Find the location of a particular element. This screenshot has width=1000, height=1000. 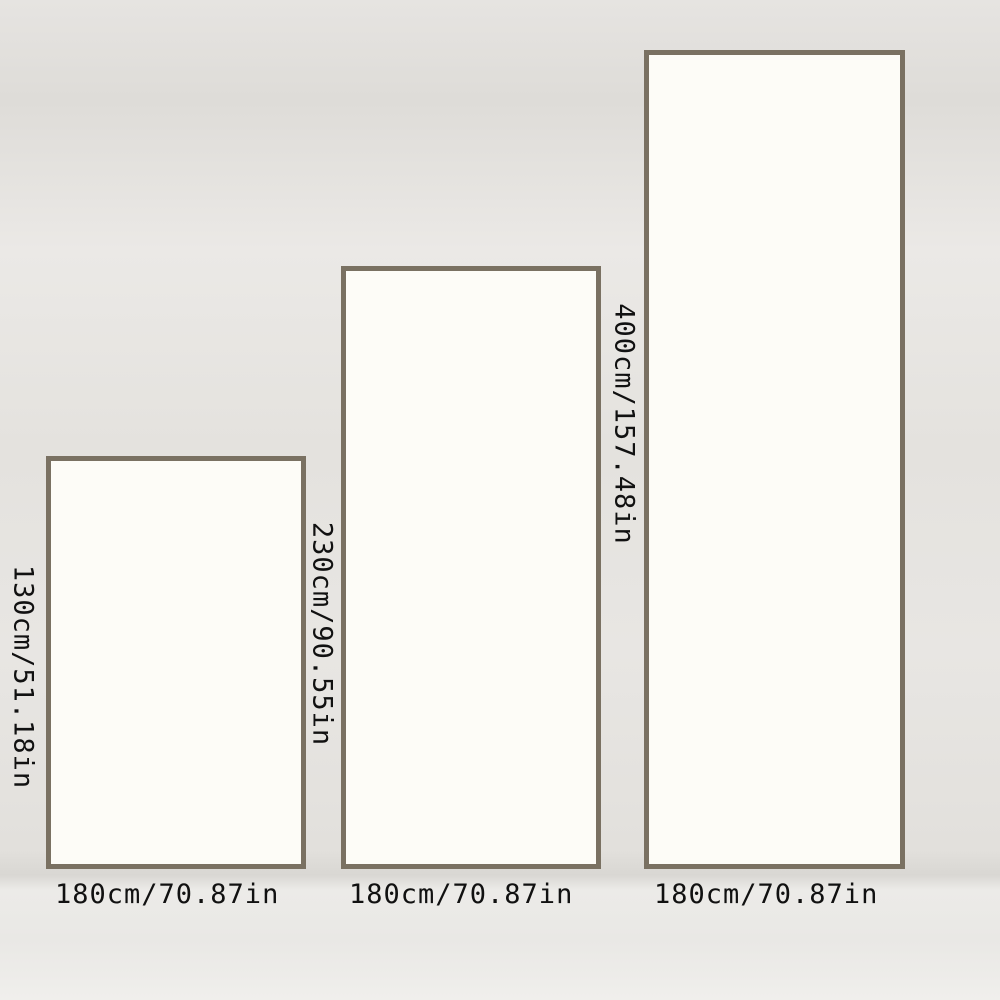

width-label-medium: 180cm/70.87in is located at coordinates (461, 894).